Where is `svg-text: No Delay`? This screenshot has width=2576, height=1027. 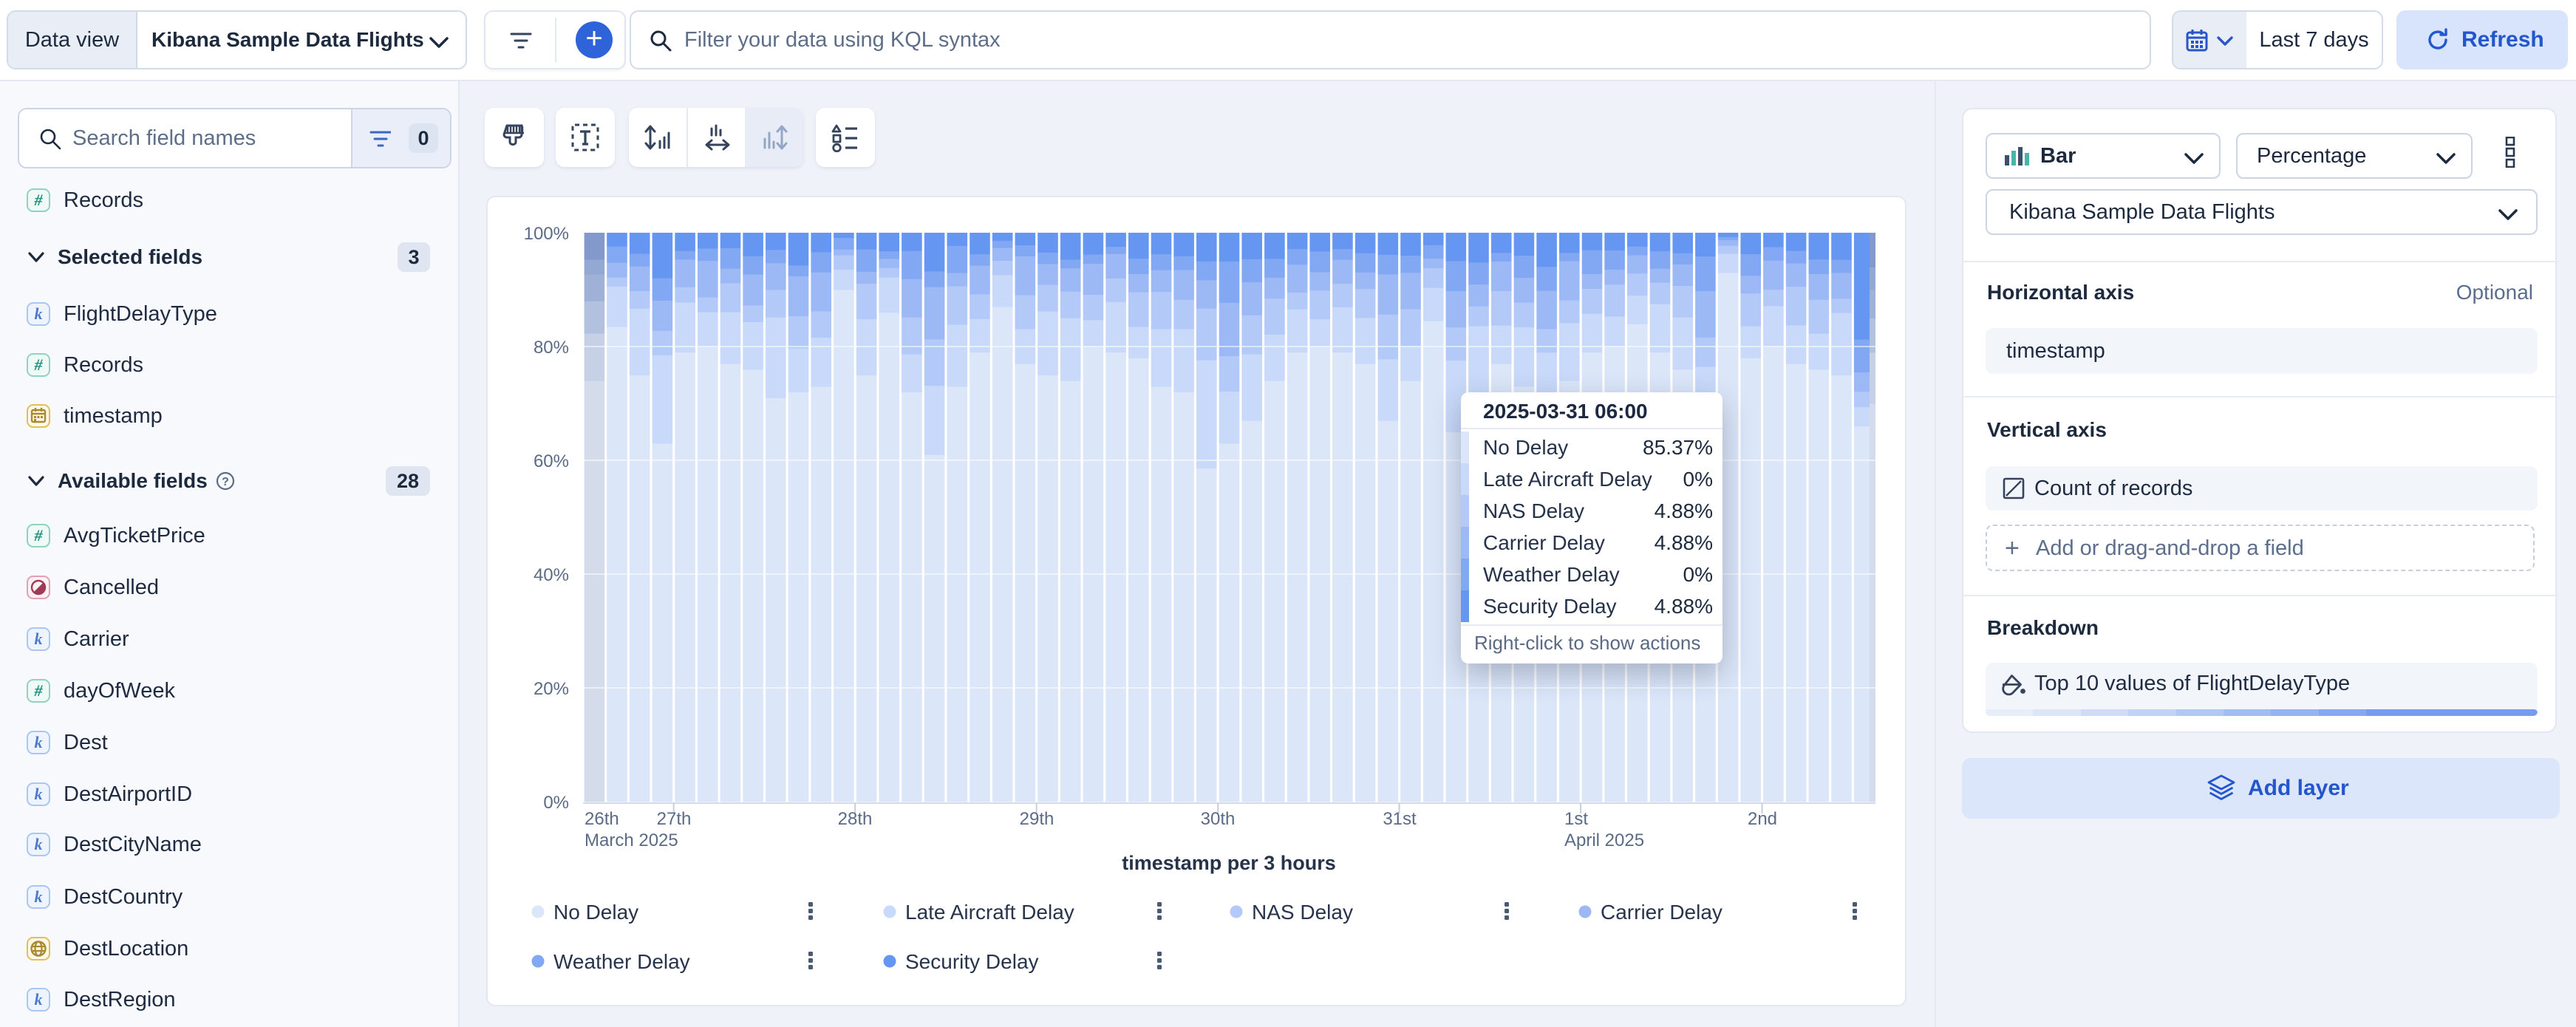
svg-text: No Delay is located at coordinates (595, 912).